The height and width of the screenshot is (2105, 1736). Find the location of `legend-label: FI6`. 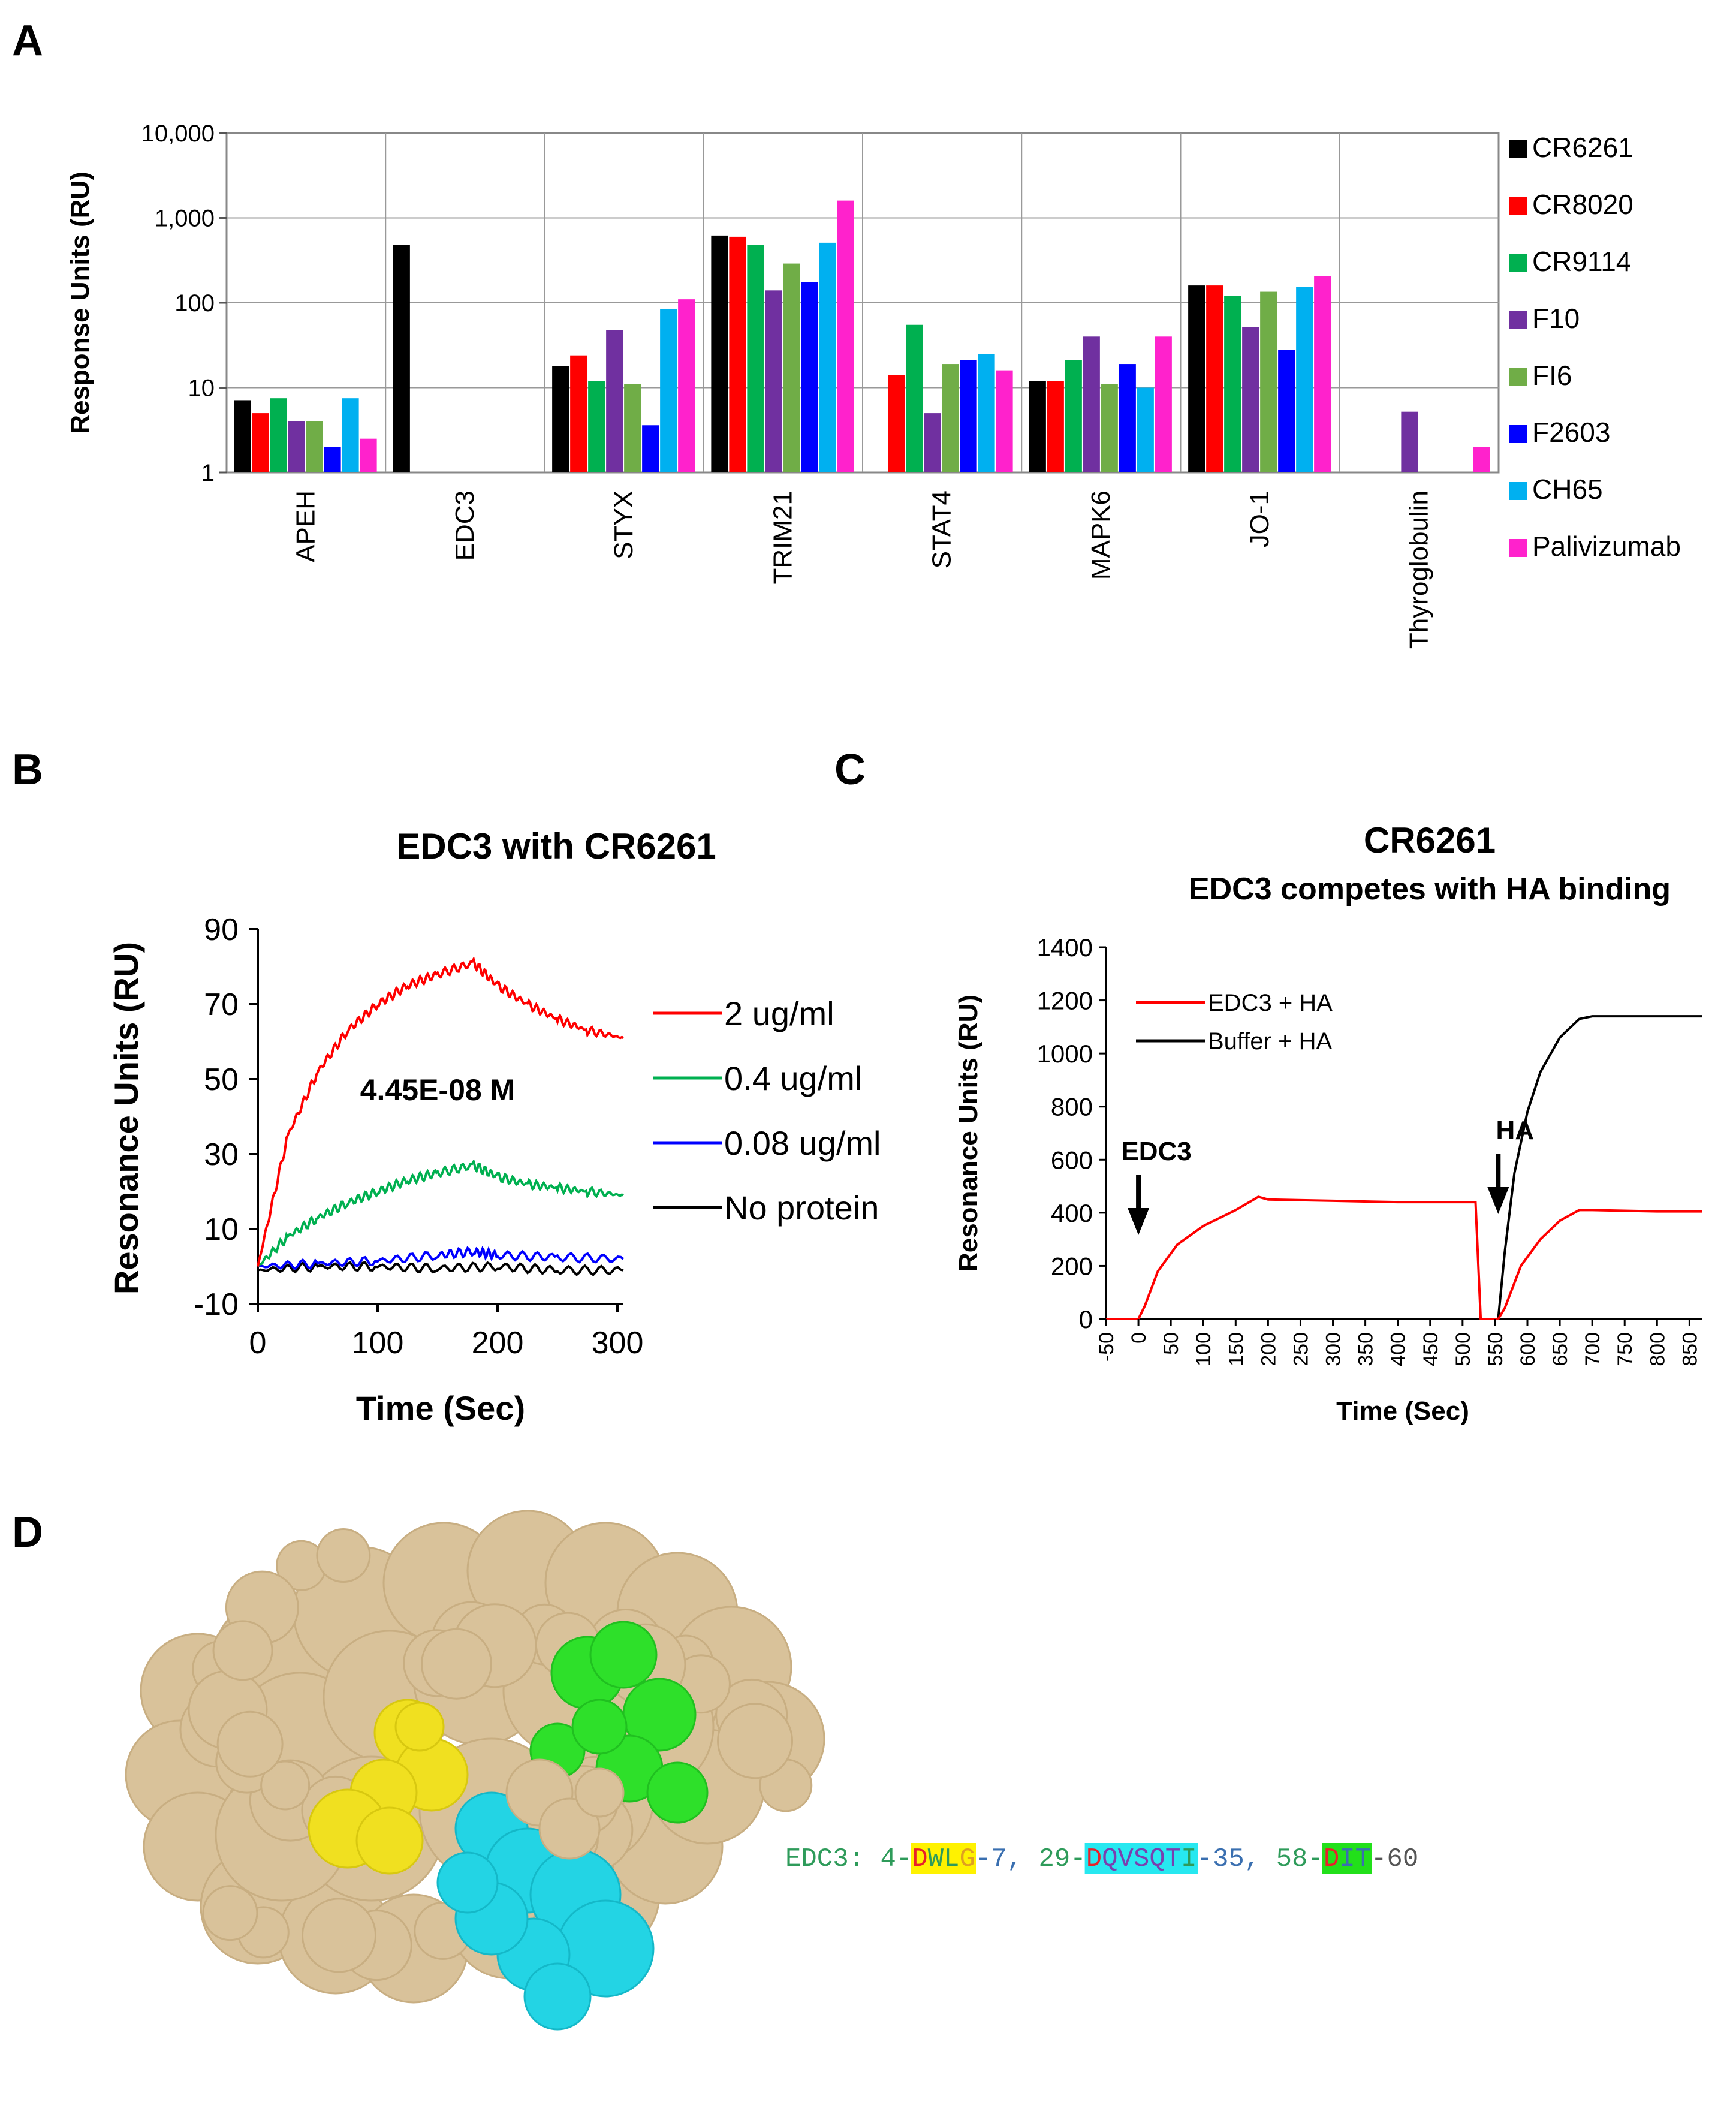

legend-label: FI6 is located at coordinates (1552, 375).